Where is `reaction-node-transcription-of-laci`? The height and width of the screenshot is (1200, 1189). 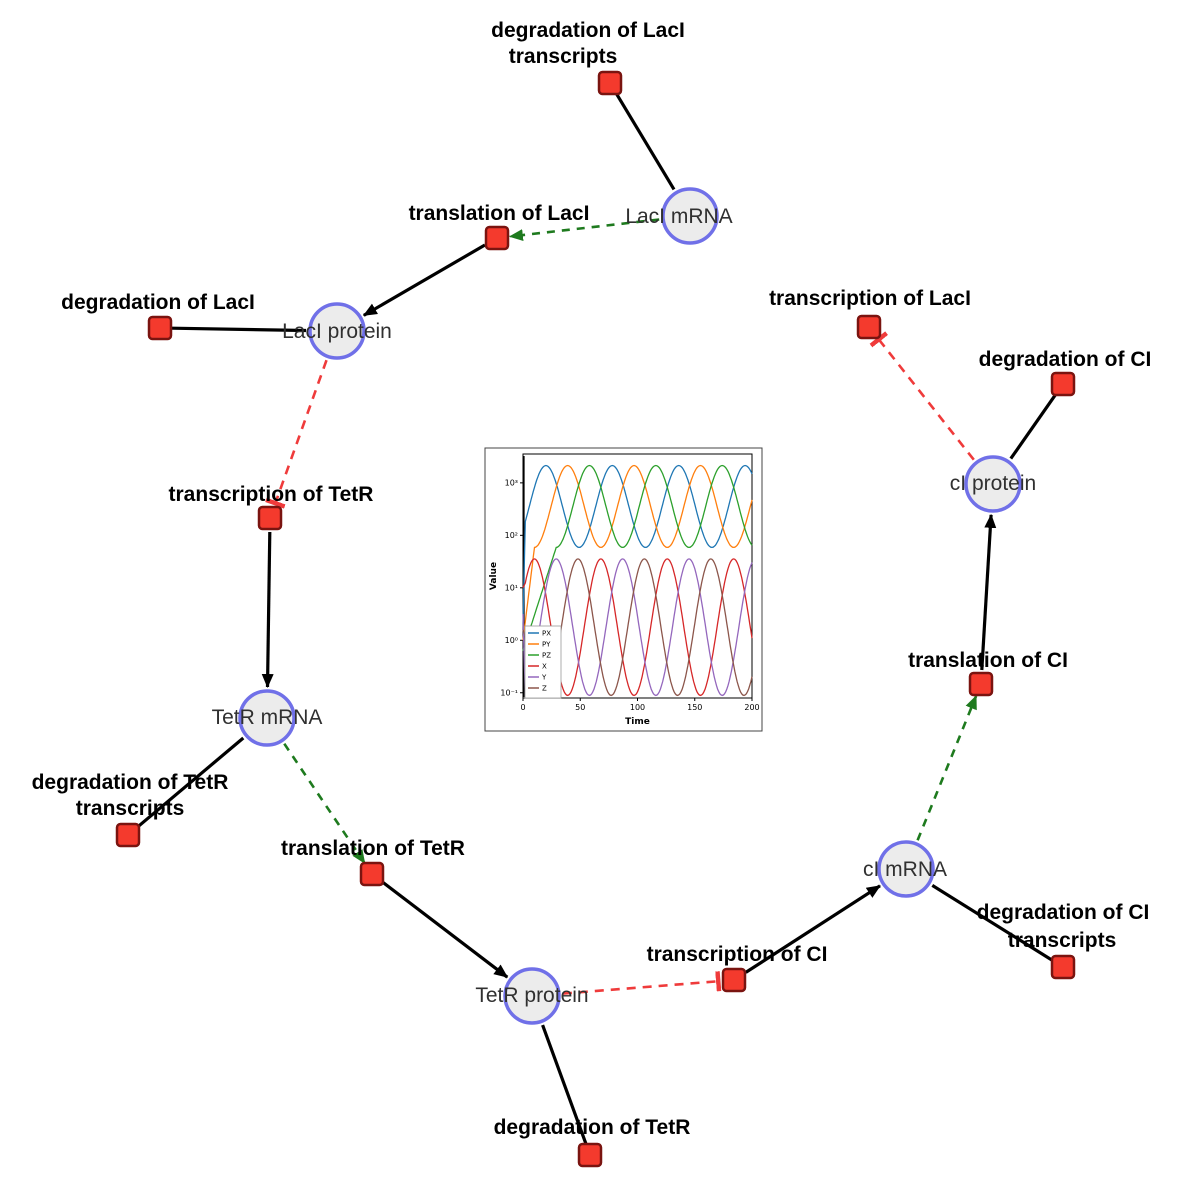 reaction-node-transcription-of-laci is located at coordinates (869, 327).